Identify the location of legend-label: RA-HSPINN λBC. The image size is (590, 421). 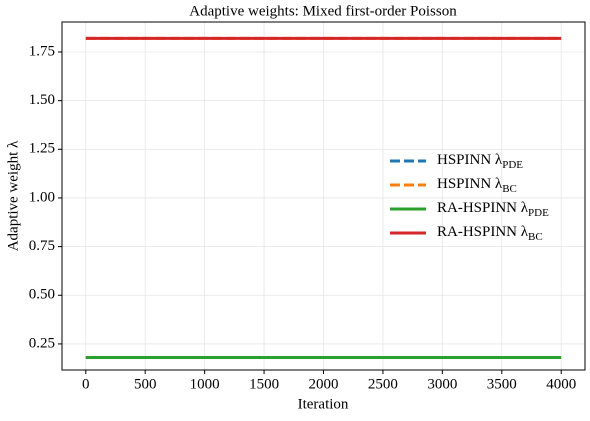
(490, 233).